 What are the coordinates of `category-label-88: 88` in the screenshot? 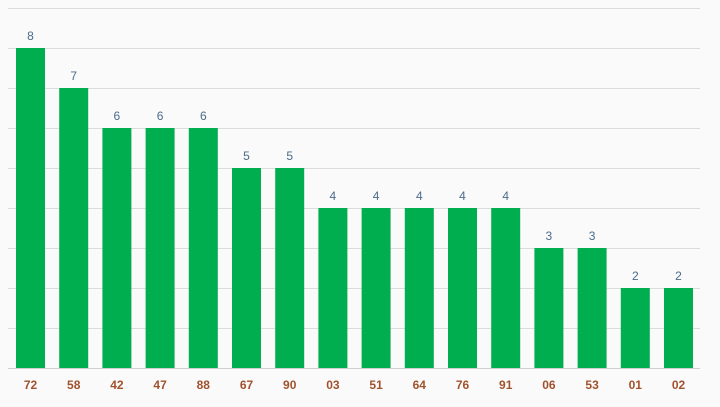 It's located at (204, 385).